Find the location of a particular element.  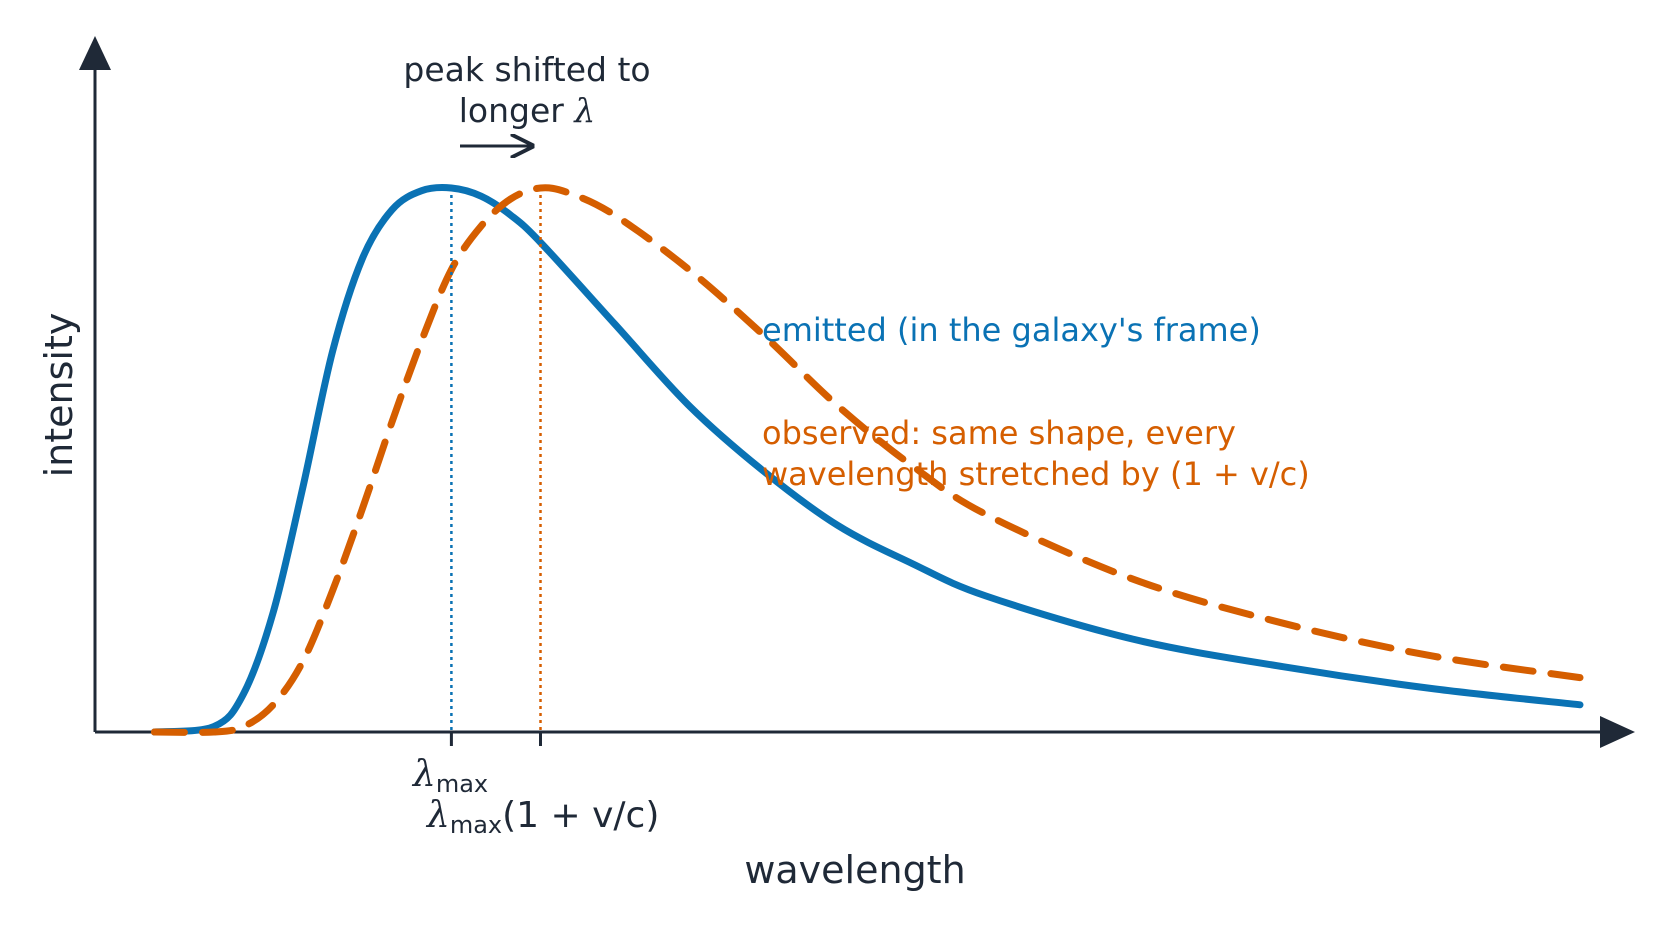

peak-shift-annotation-line2: longer λ is located at coordinates (527, 110).